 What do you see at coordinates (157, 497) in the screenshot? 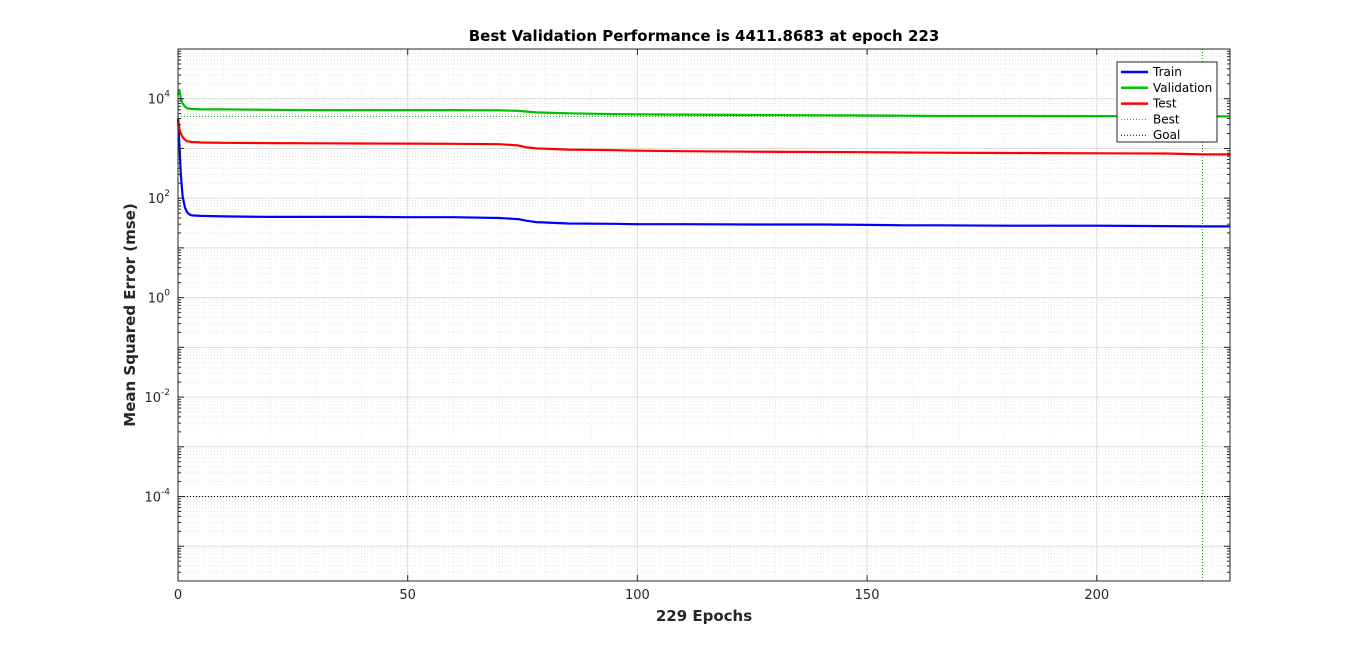
I see `y-tick-label: 10⁻⁴` at bounding box center [157, 497].